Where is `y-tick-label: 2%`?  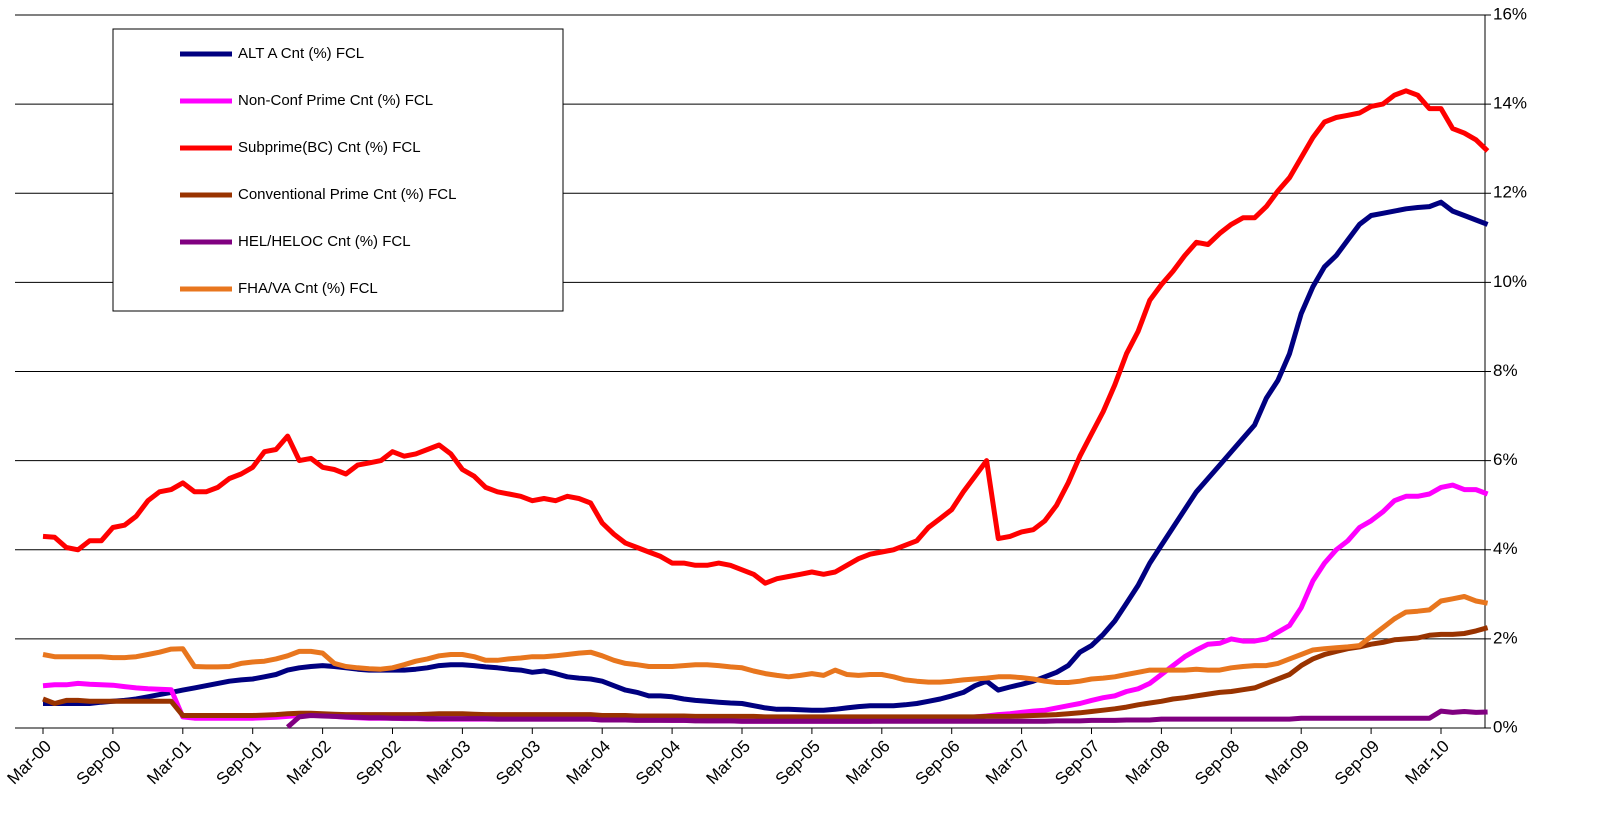 y-tick-label: 2% is located at coordinates (1505, 637).